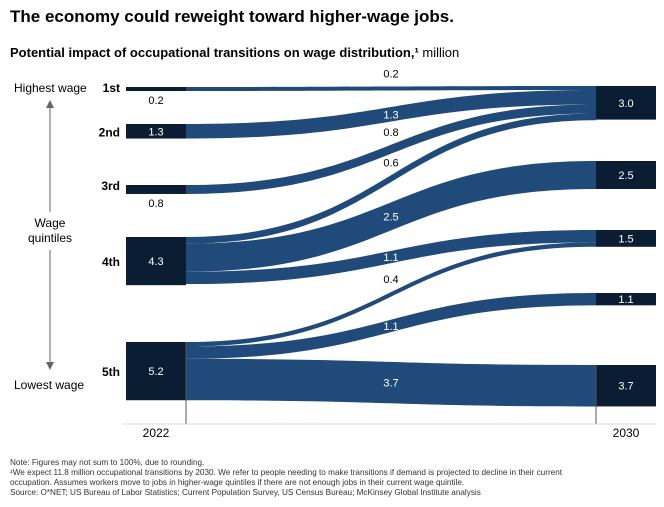 Image resolution: width=664 pixels, height=507 pixels. What do you see at coordinates (50, 366) in the screenshot?
I see `arrow-down-icon` at bounding box center [50, 366].